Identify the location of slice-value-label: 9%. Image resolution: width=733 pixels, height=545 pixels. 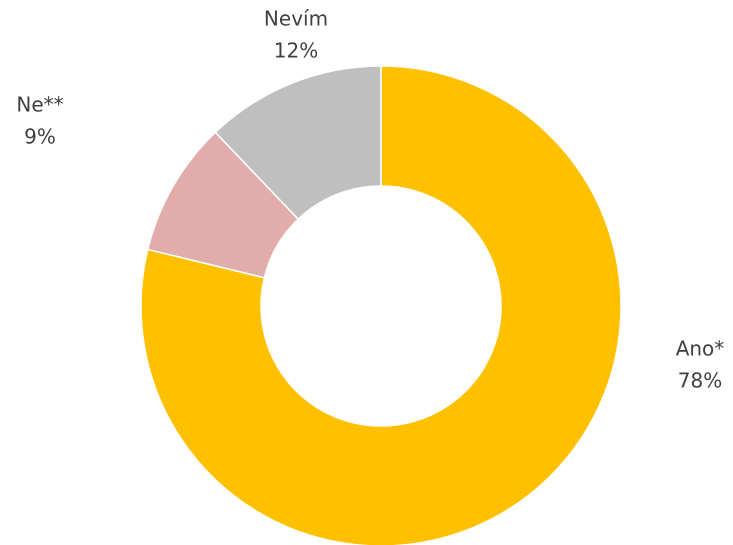
(40, 137).